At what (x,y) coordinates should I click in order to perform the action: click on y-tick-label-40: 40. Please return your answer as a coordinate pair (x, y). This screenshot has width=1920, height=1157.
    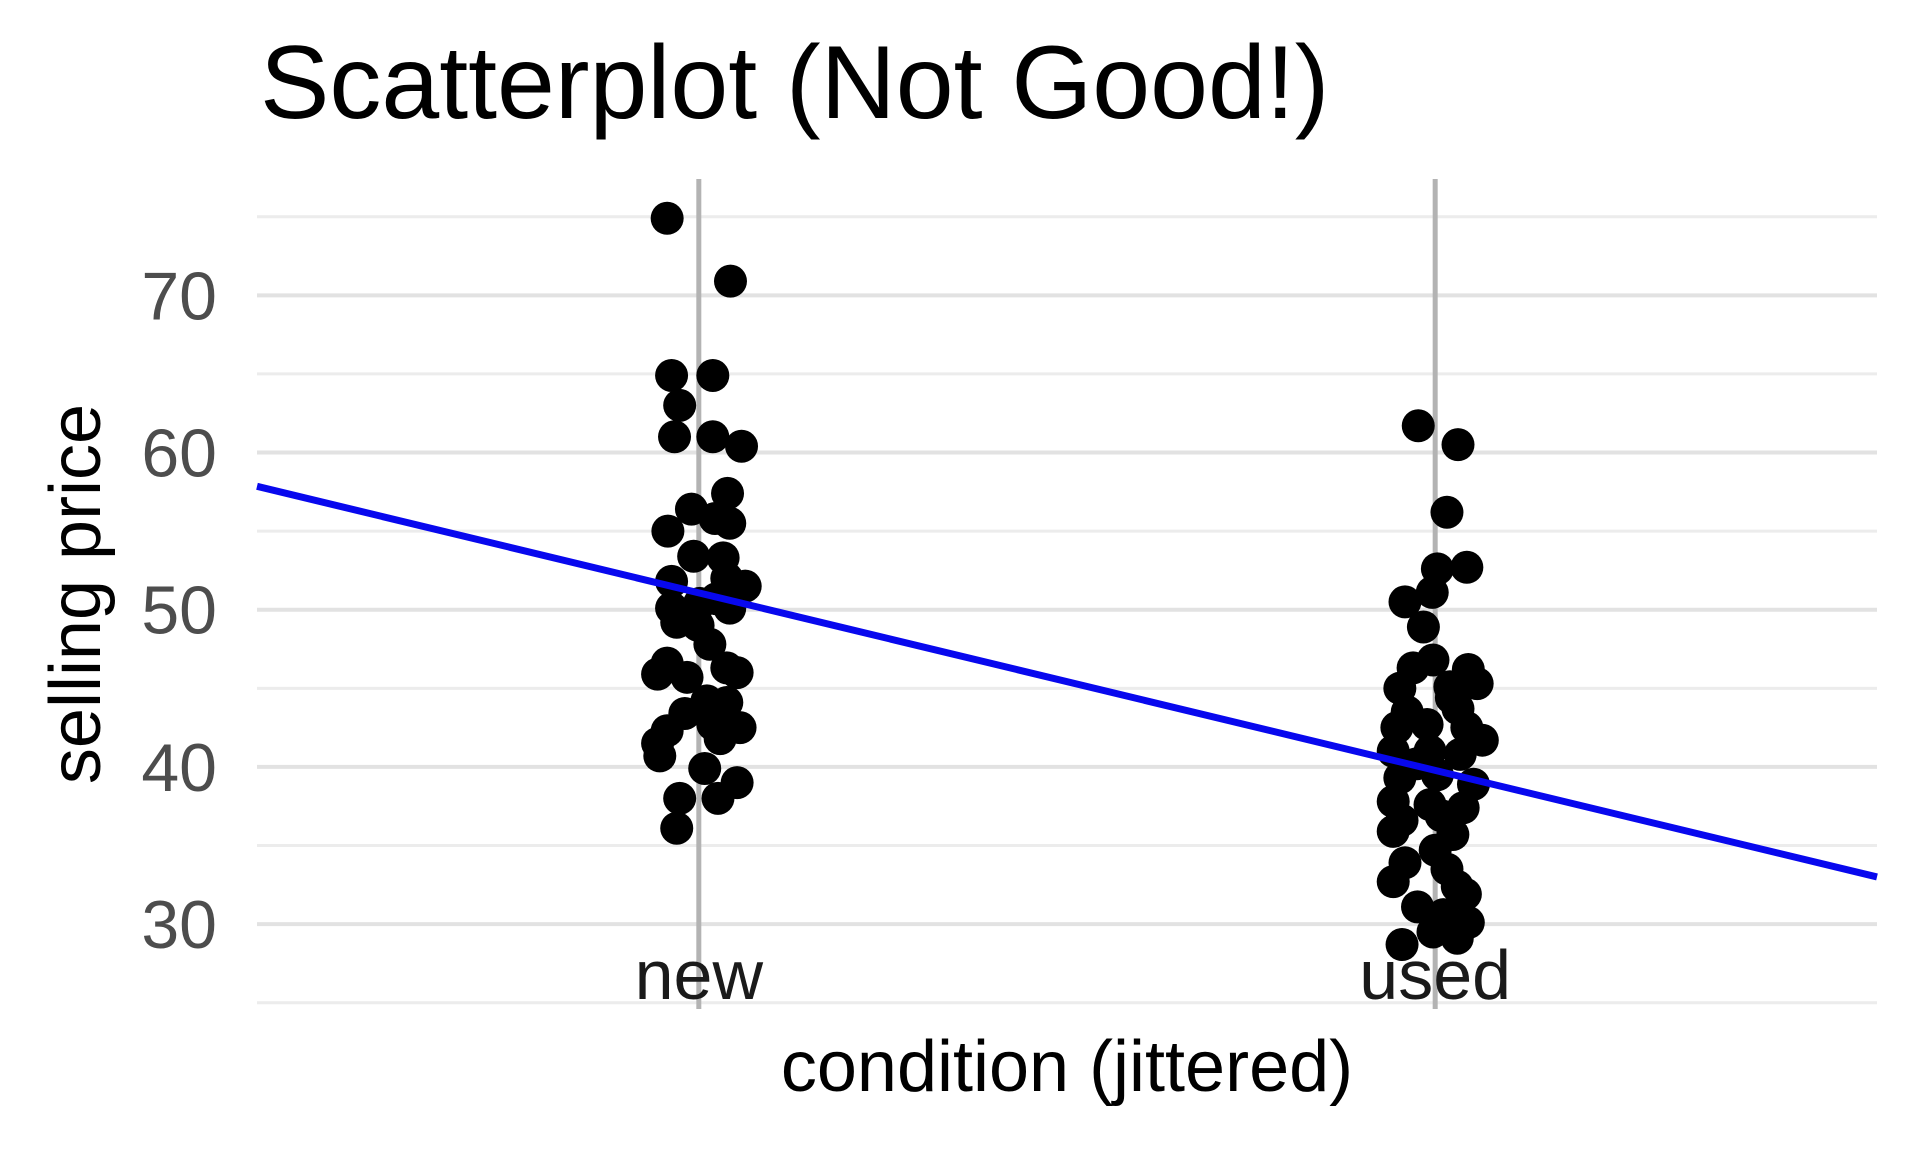
    Looking at the image, I should click on (179, 768).